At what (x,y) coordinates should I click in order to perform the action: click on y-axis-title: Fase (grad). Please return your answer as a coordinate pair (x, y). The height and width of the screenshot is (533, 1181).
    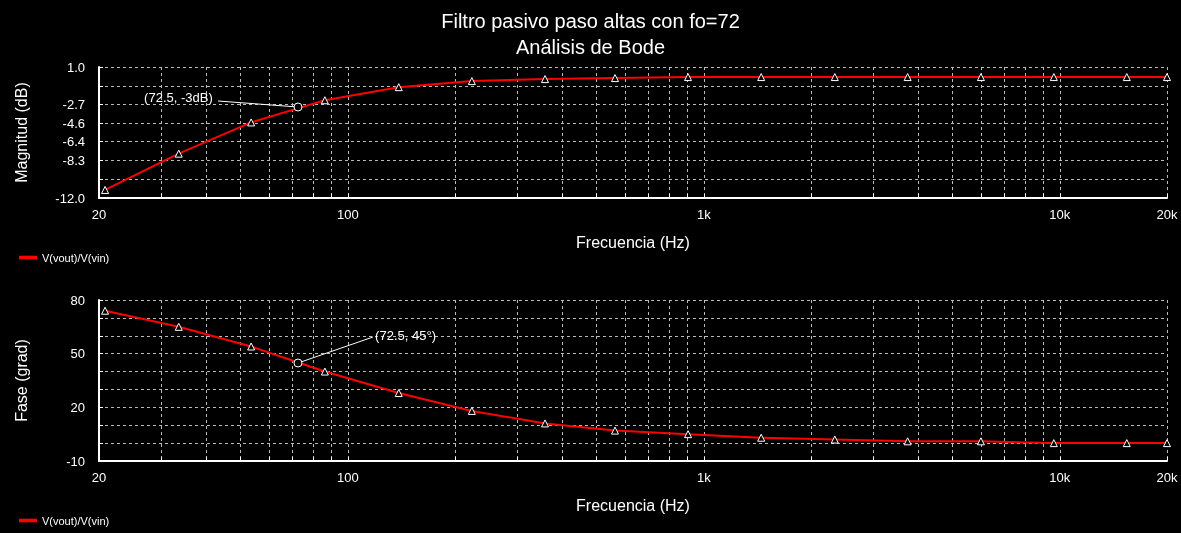
    Looking at the image, I should click on (21, 380).